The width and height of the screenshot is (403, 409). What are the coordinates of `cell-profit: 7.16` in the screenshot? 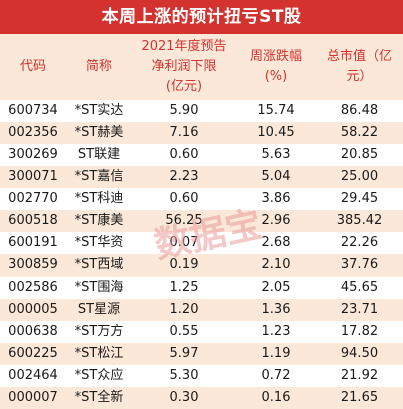 It's located at (184, 133).